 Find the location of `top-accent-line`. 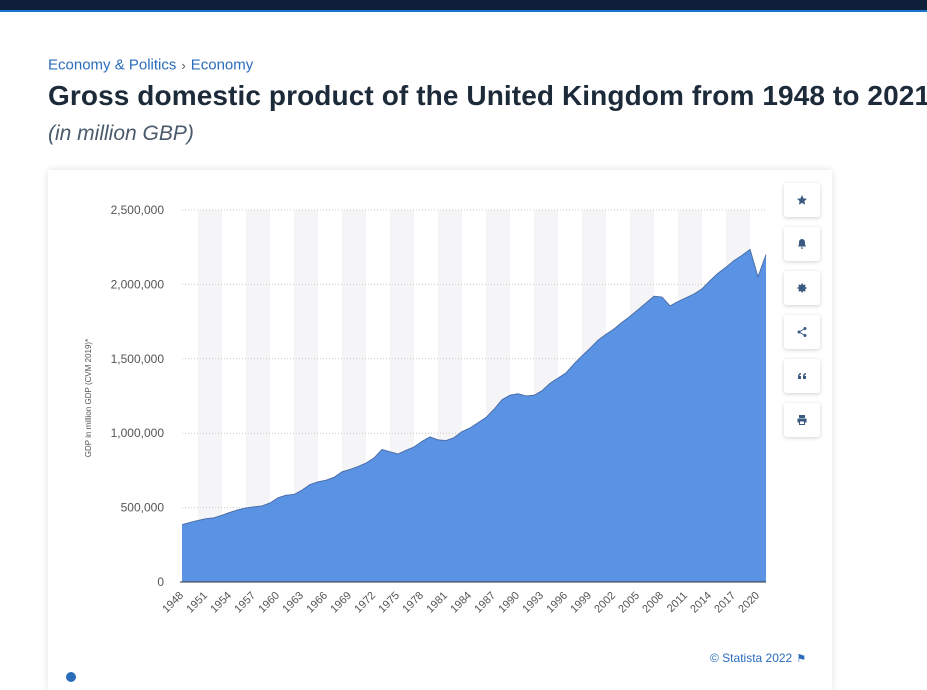

top-accent-line is located at coordinates (463, 11).